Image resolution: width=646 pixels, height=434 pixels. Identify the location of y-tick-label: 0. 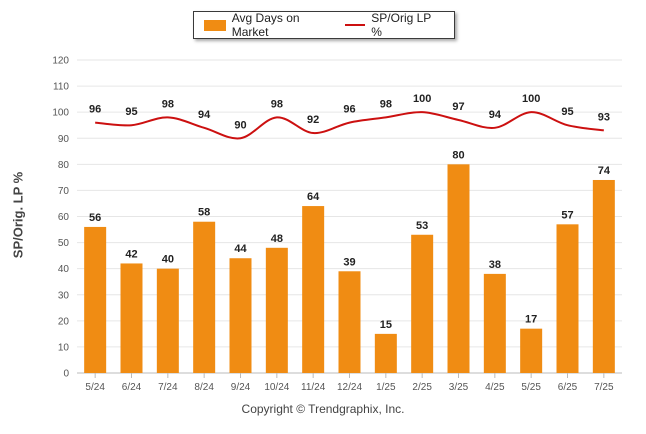
(66, 374).